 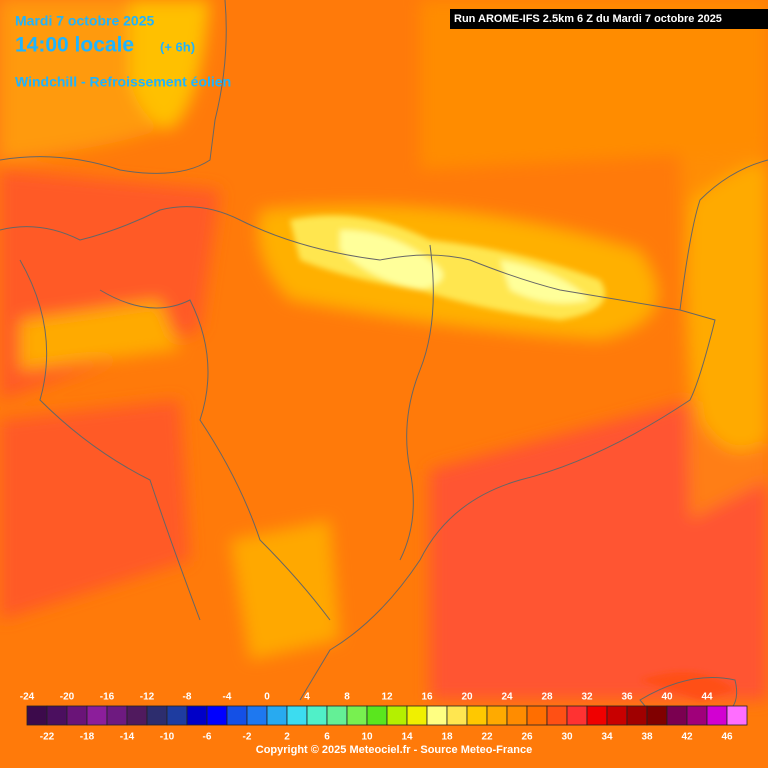 I want to click on legend-label: 2, so click(x=287, y=737).